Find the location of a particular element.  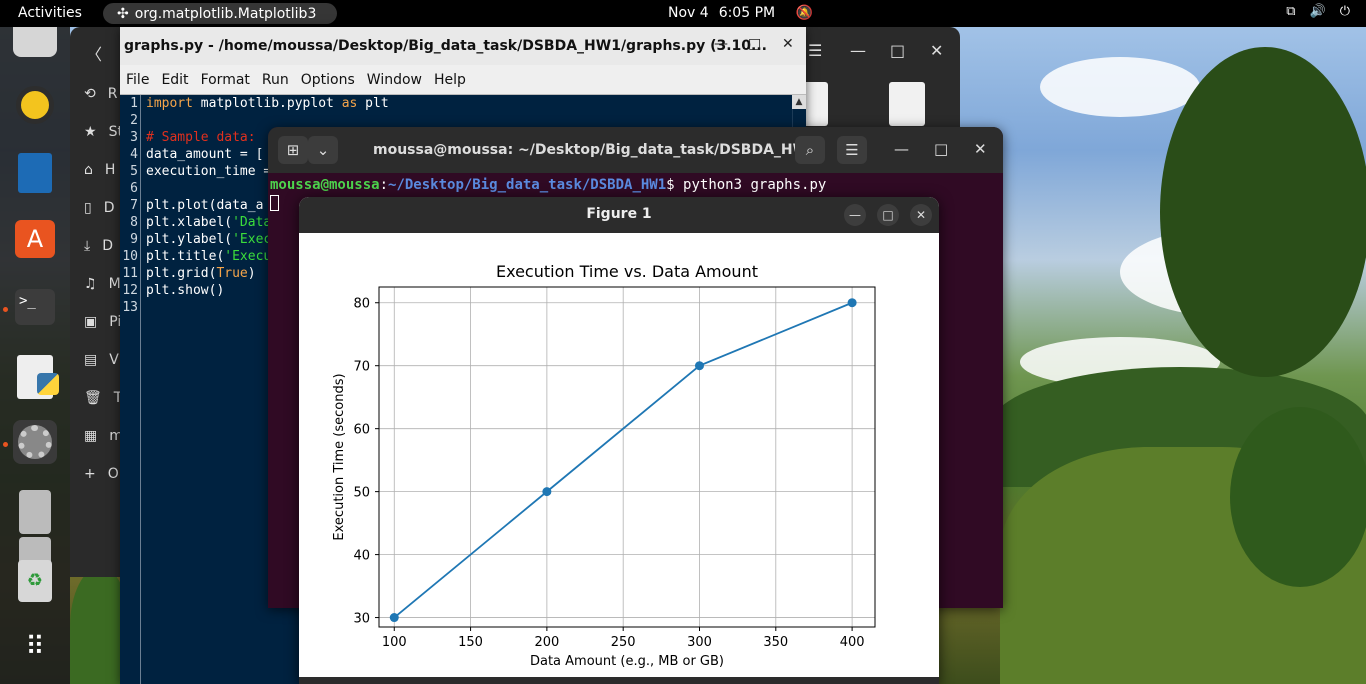

terminal-close-button: ✕ is located at coordinates (980, 149).